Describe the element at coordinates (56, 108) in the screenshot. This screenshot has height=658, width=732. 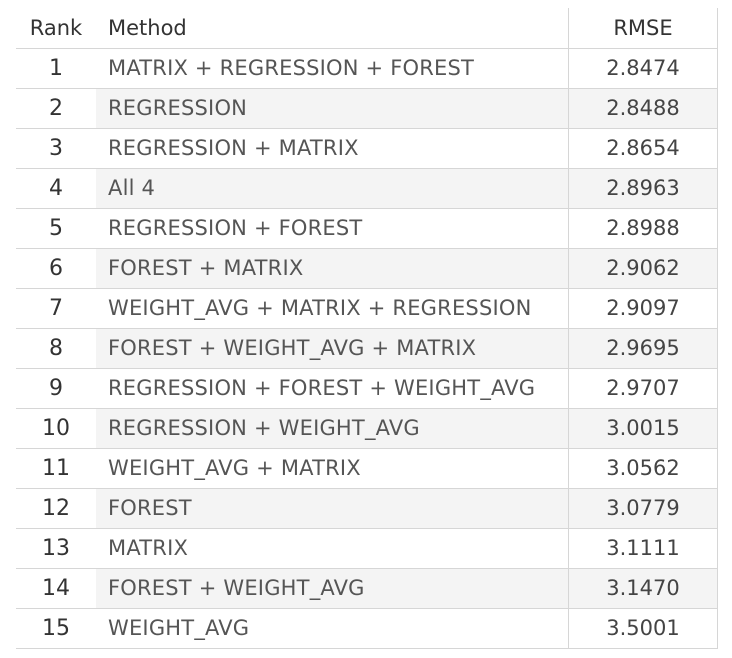
I see `rank-cell: 2` at that location.